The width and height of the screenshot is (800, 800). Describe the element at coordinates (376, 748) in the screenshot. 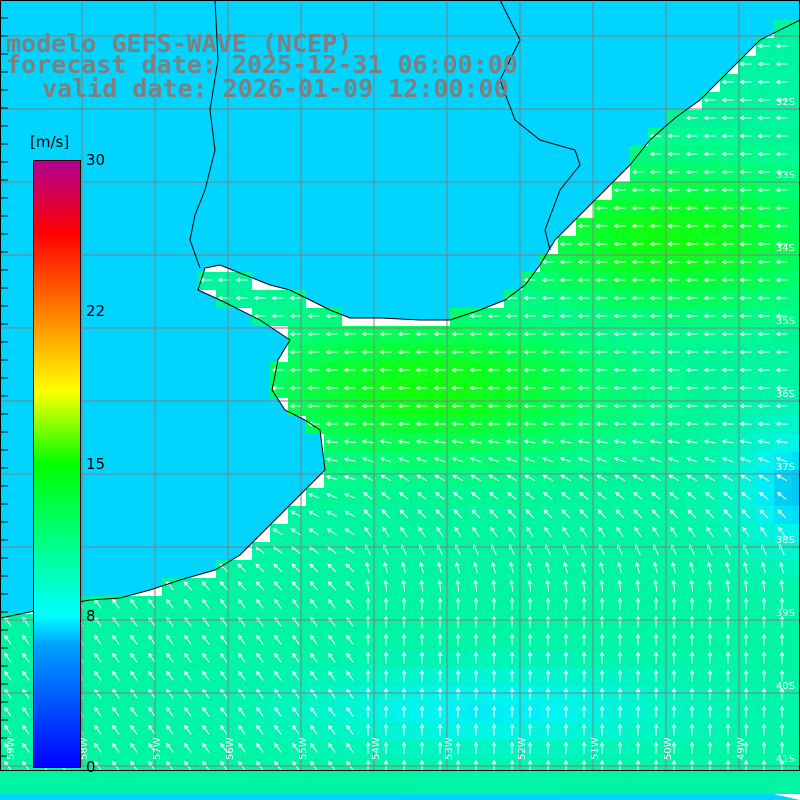

I see `lon-label: 54W` at that location.